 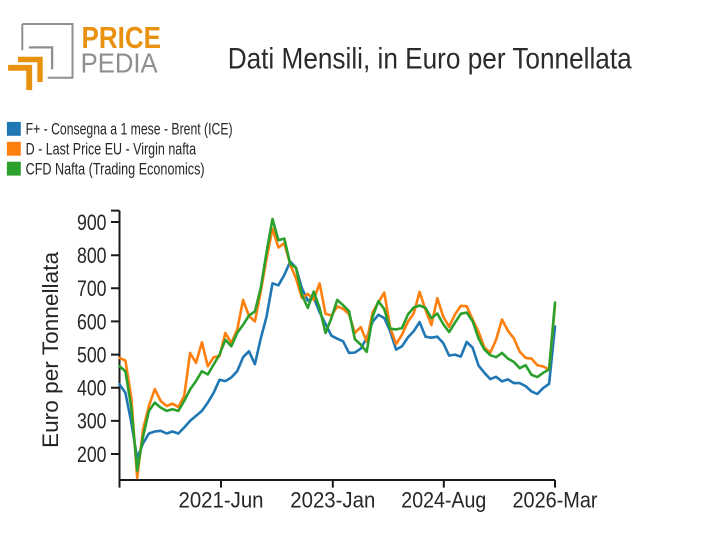 What do you see at coordinates (92, 255) in the screenshot?
I see `svg-text: 800` at bounding box center [92, 255].